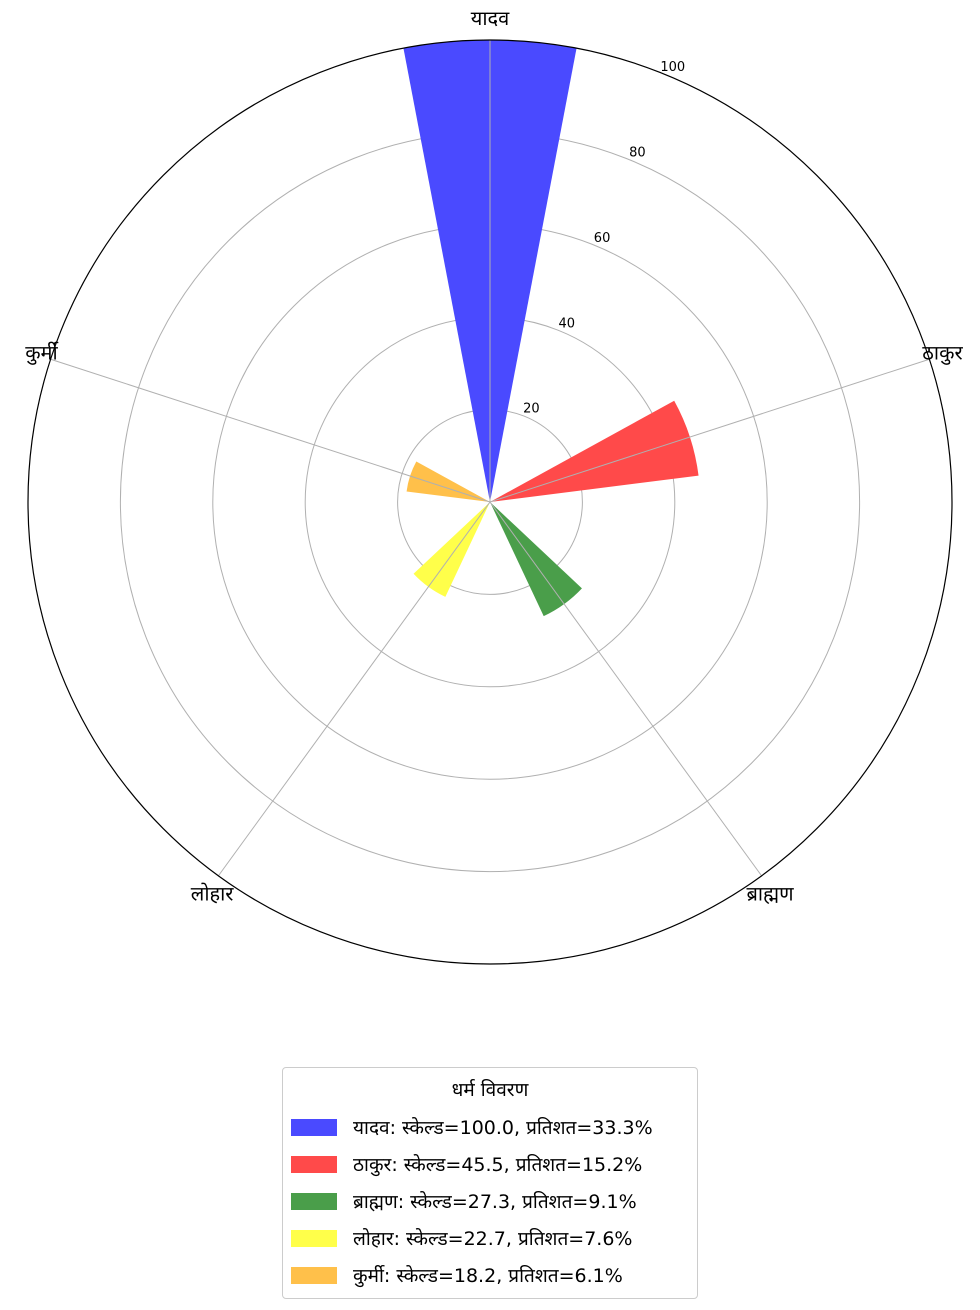  What do you see at coordinates (503, 1128) in the screenshot?
I see `legend-label: यादव: स्केल्ड=100.0, प्रतिशत=33.3%` at bounding box center [503, 1128].